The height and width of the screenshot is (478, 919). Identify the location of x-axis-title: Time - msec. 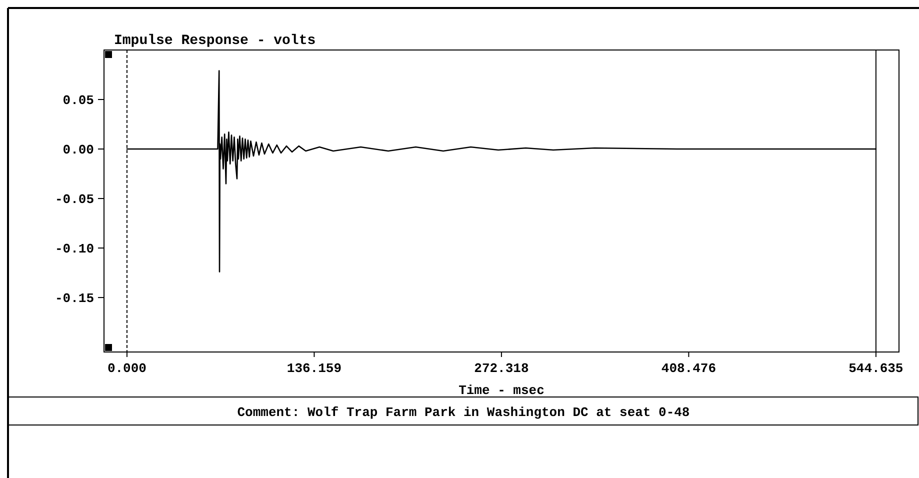
(501, 390).